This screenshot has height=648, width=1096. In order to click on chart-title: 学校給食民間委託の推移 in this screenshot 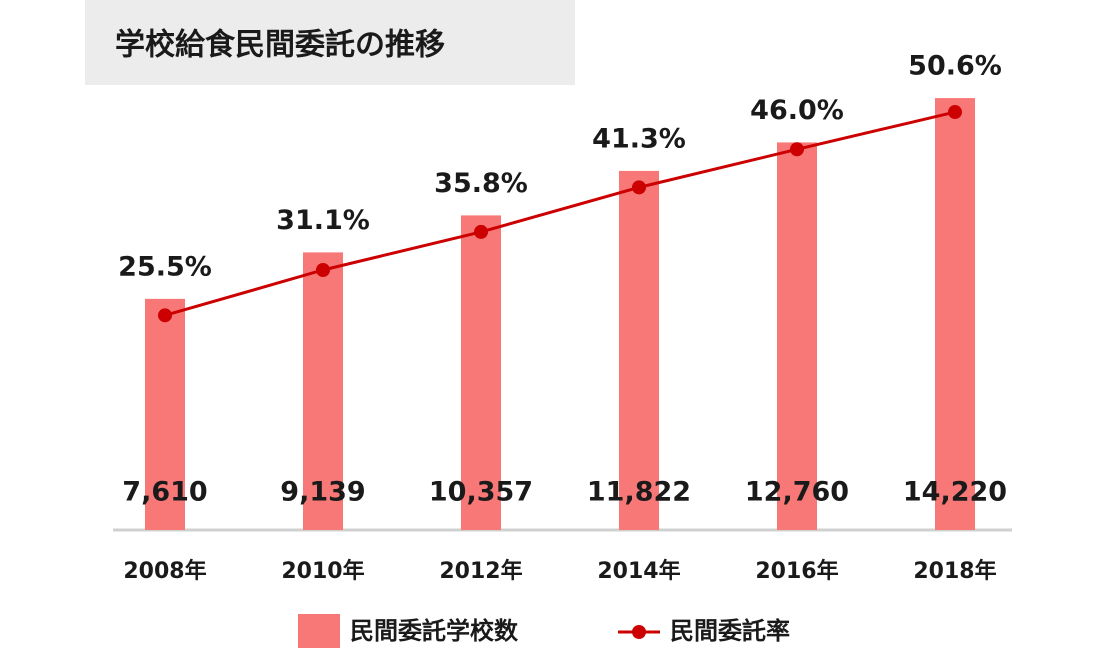, I will do `click(280, 45)`.